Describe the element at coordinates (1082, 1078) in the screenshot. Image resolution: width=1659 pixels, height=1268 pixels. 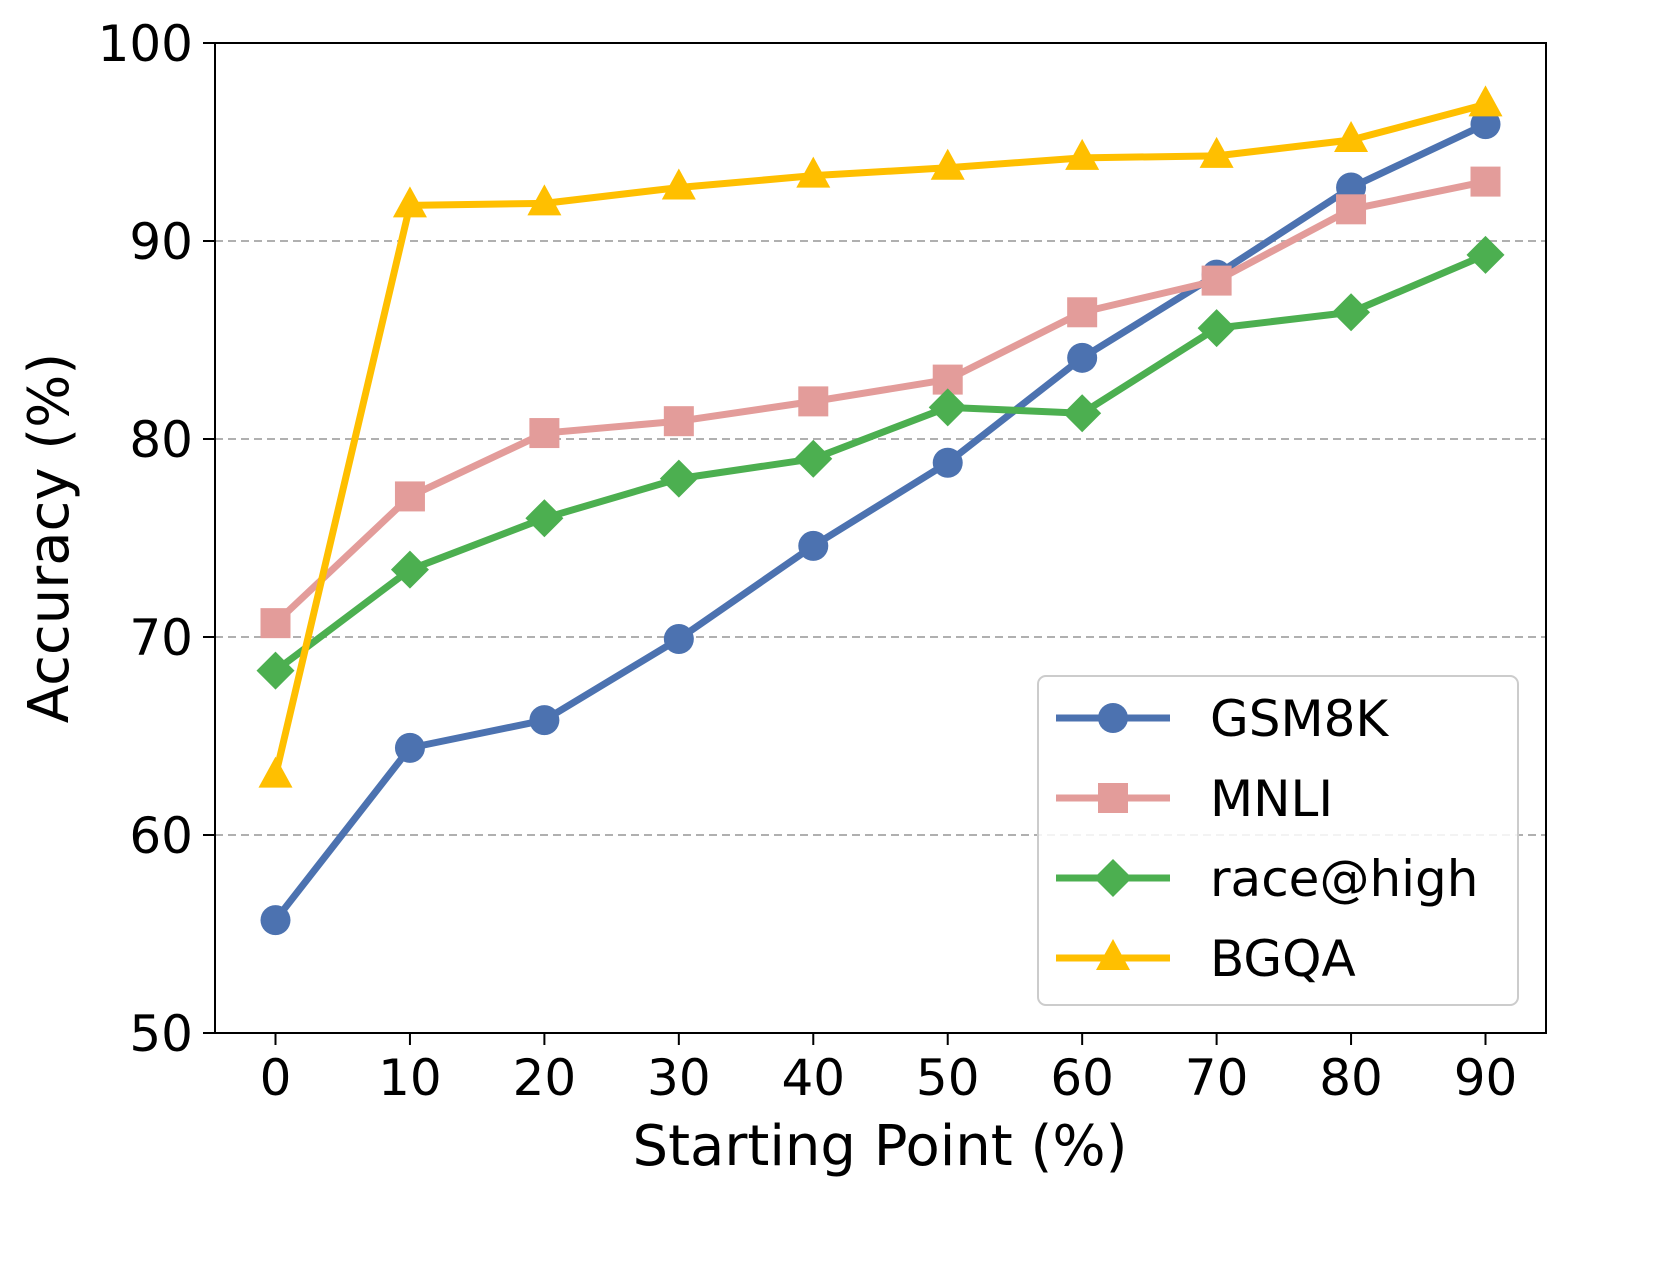
I see `x-tick-label: 60` at that location.